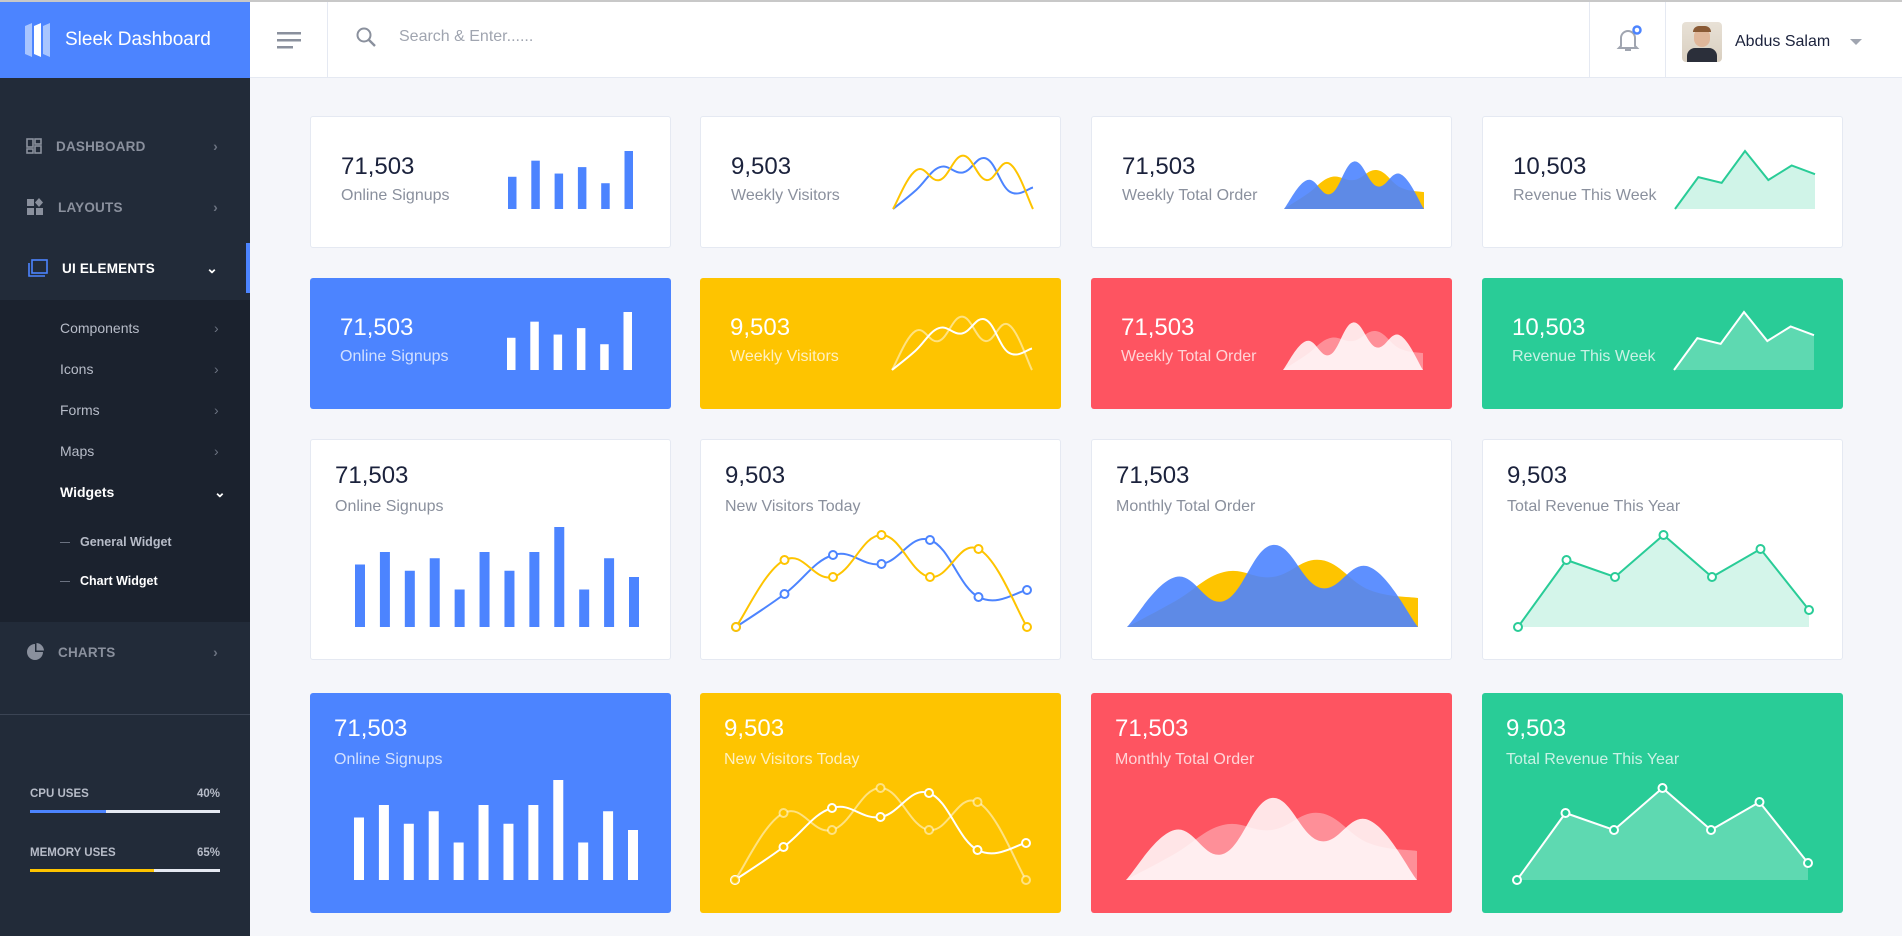  I want to click on sidebar-item-label: CHARTS, so click(87, 652).